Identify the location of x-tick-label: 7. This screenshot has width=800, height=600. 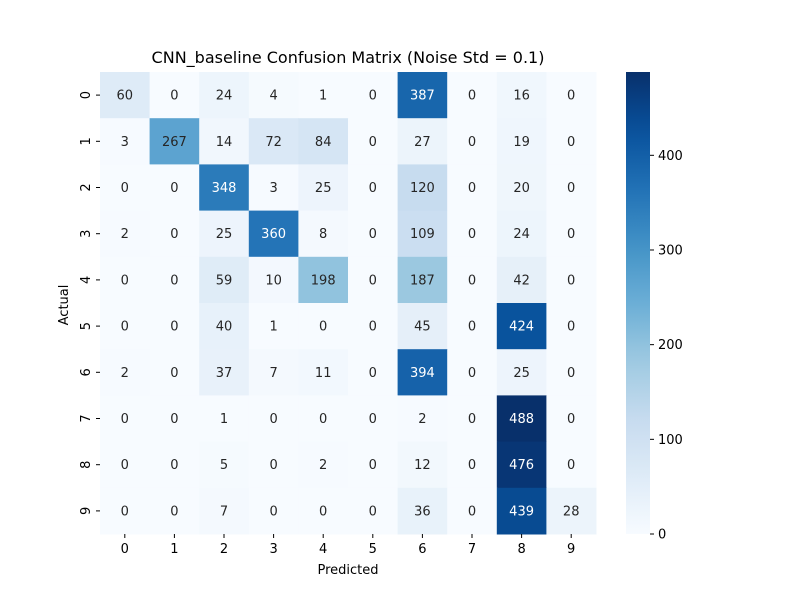
(472, 549).